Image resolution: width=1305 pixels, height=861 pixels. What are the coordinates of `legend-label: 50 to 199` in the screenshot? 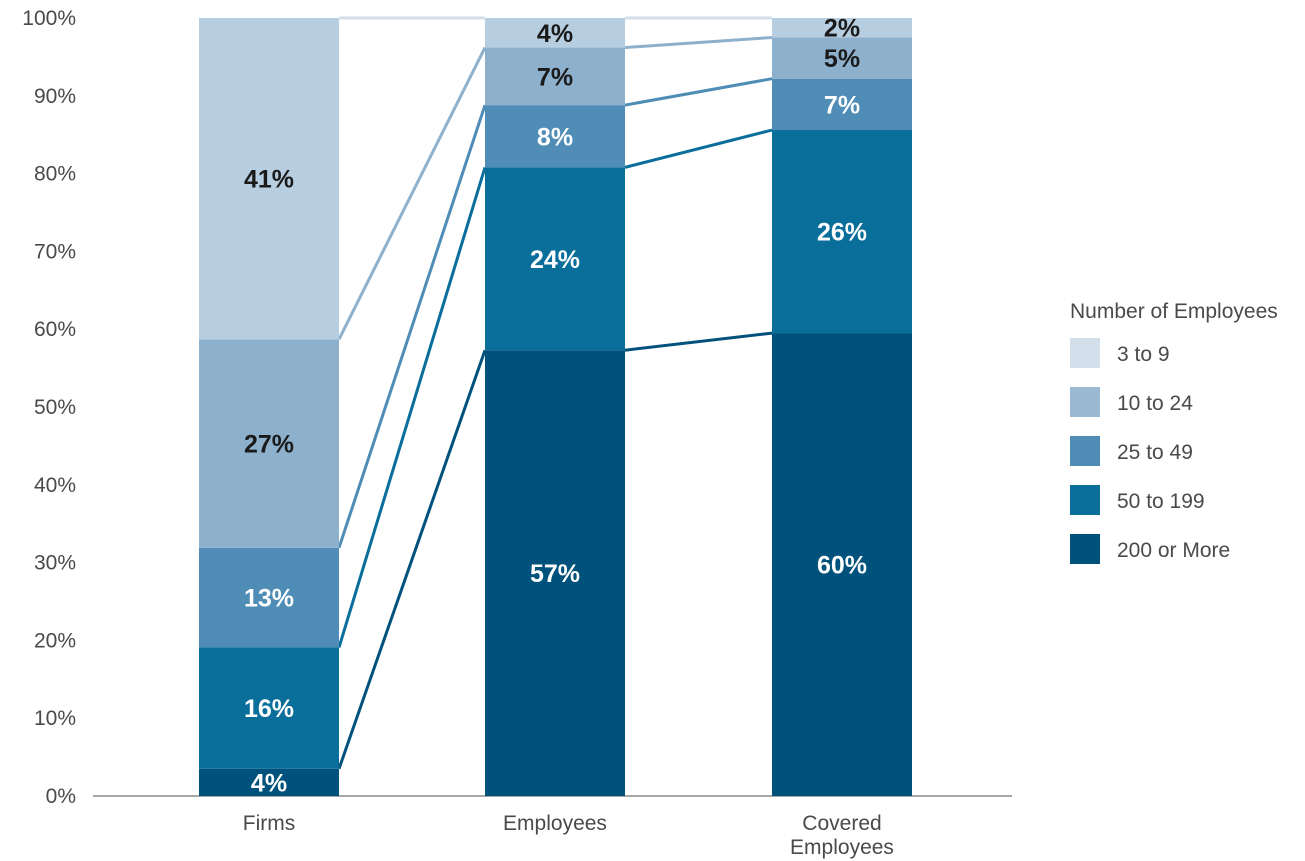 It's located at (1161, 501).